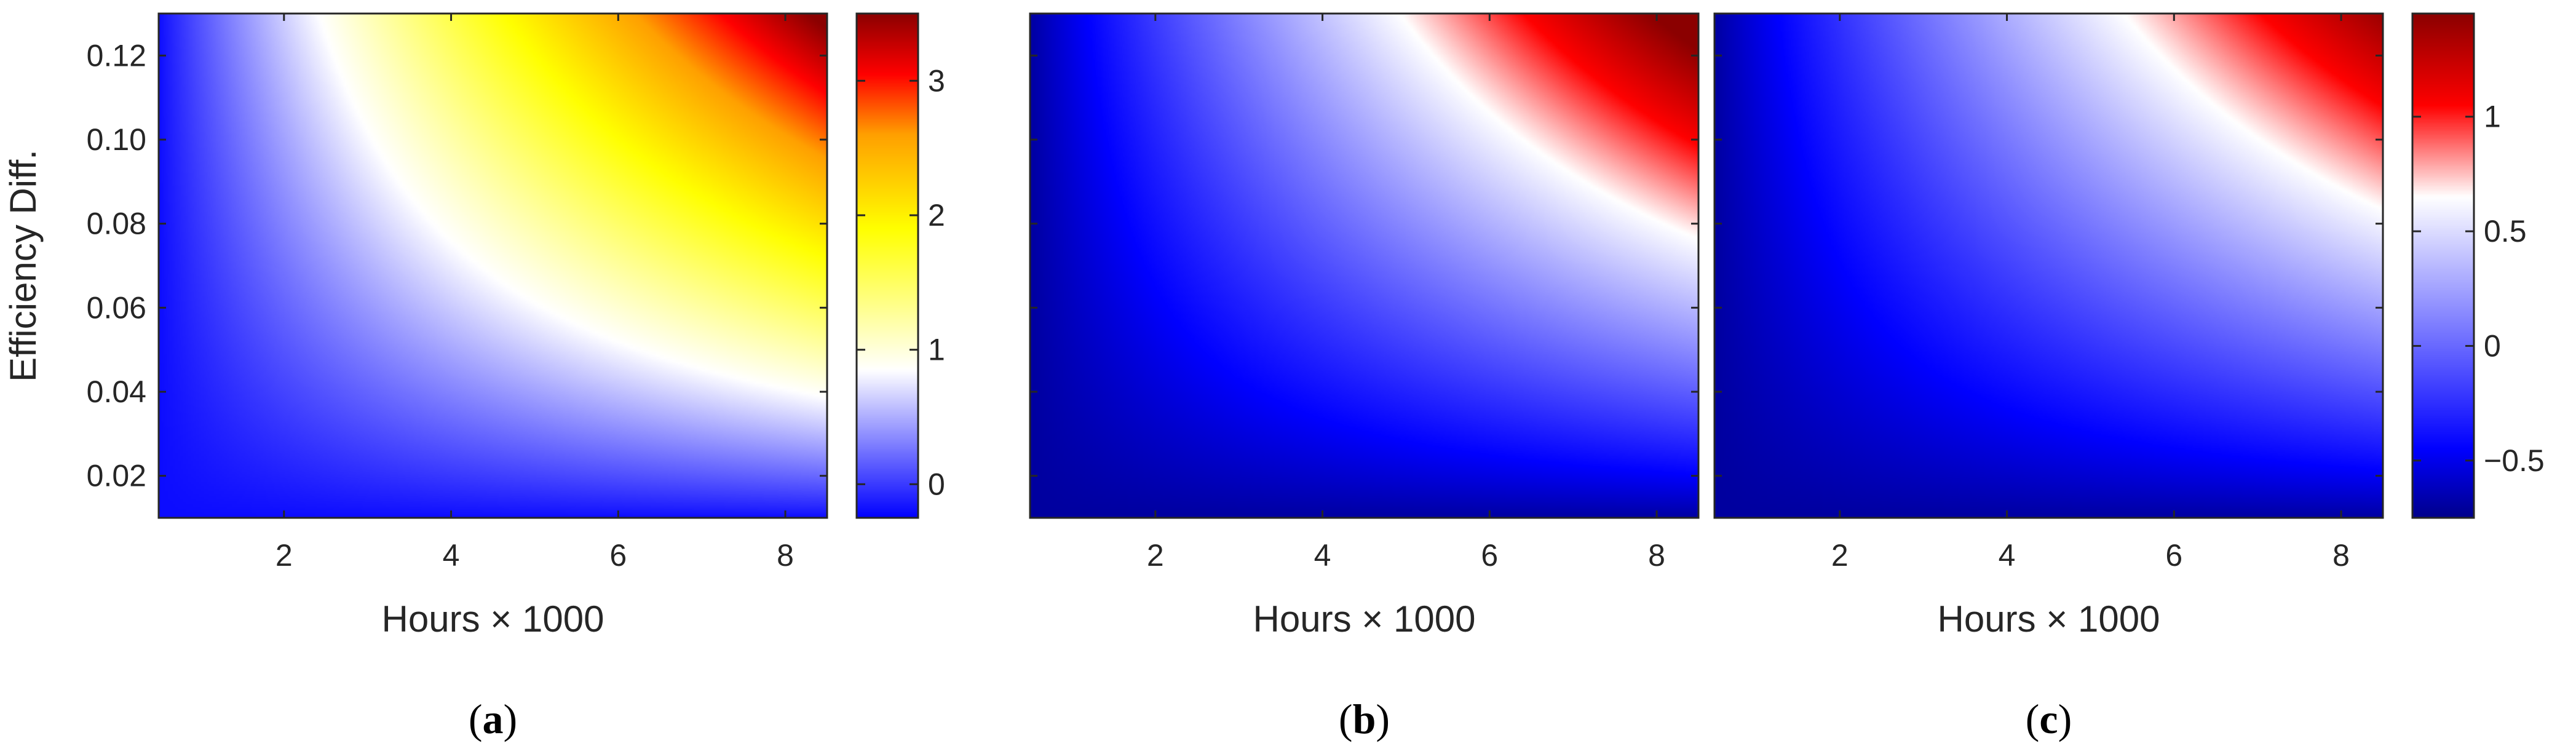  What do you see at coordinates (937, 81) in the screenshot?
I see `colorbar-tick-label: 3` at bounding box center [937, 81].